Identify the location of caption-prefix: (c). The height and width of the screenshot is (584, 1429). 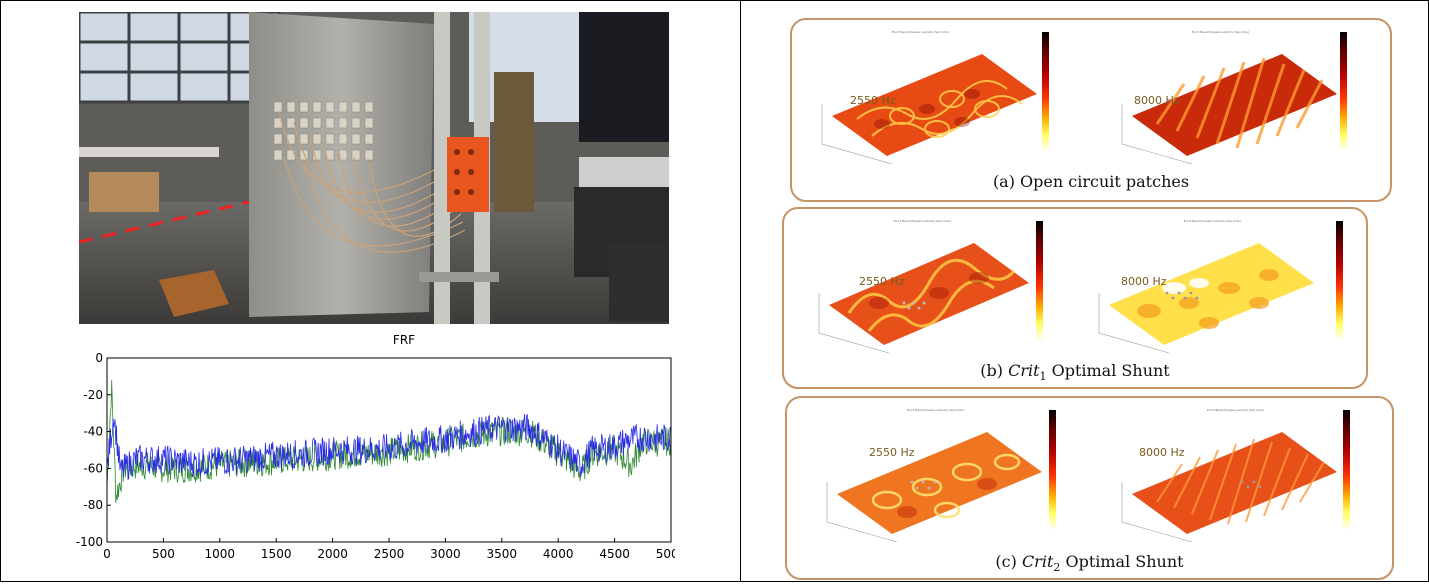
(1008, 561).